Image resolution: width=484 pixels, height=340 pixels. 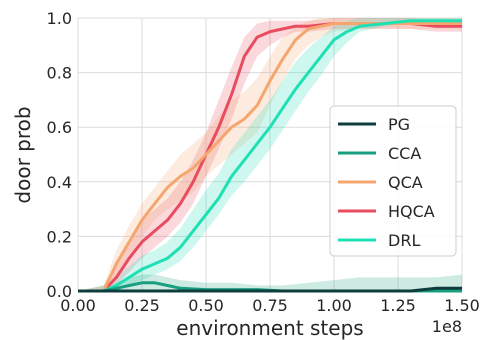 I want to click on y-axis-label: door prob, so click(x=23, y=154).